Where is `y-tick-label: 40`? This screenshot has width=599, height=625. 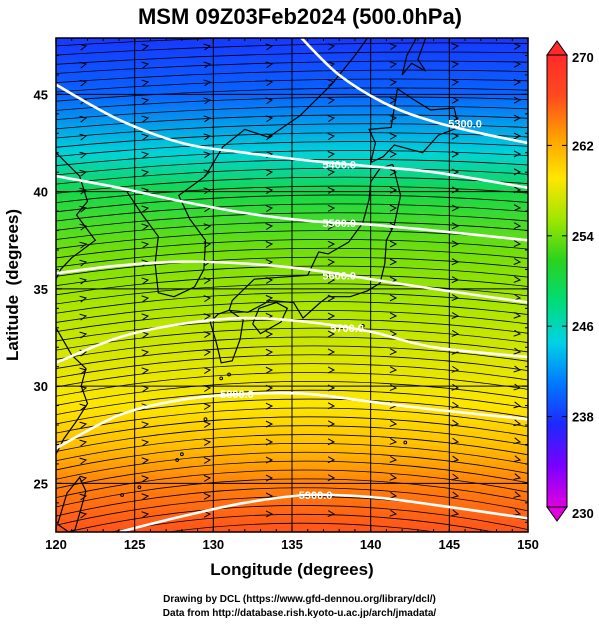 y-tick-label: 40 is located at coordinates (41, 192).